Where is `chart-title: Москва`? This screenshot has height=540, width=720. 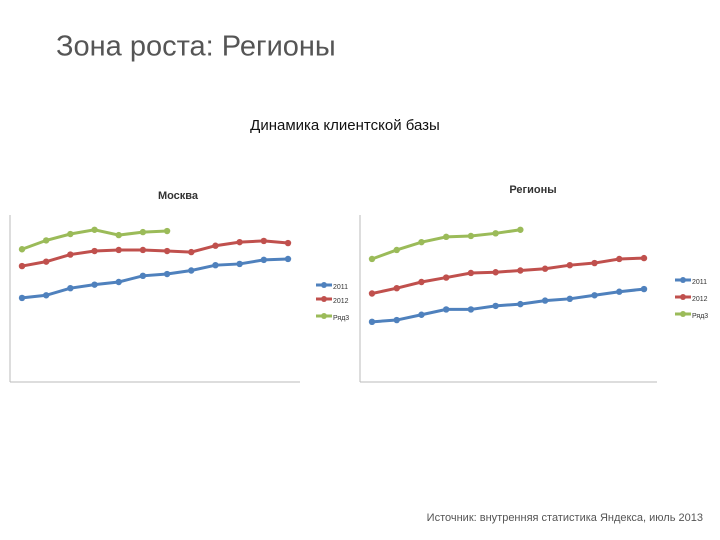
chart-title: Москва is located at coordinates (178, 196).